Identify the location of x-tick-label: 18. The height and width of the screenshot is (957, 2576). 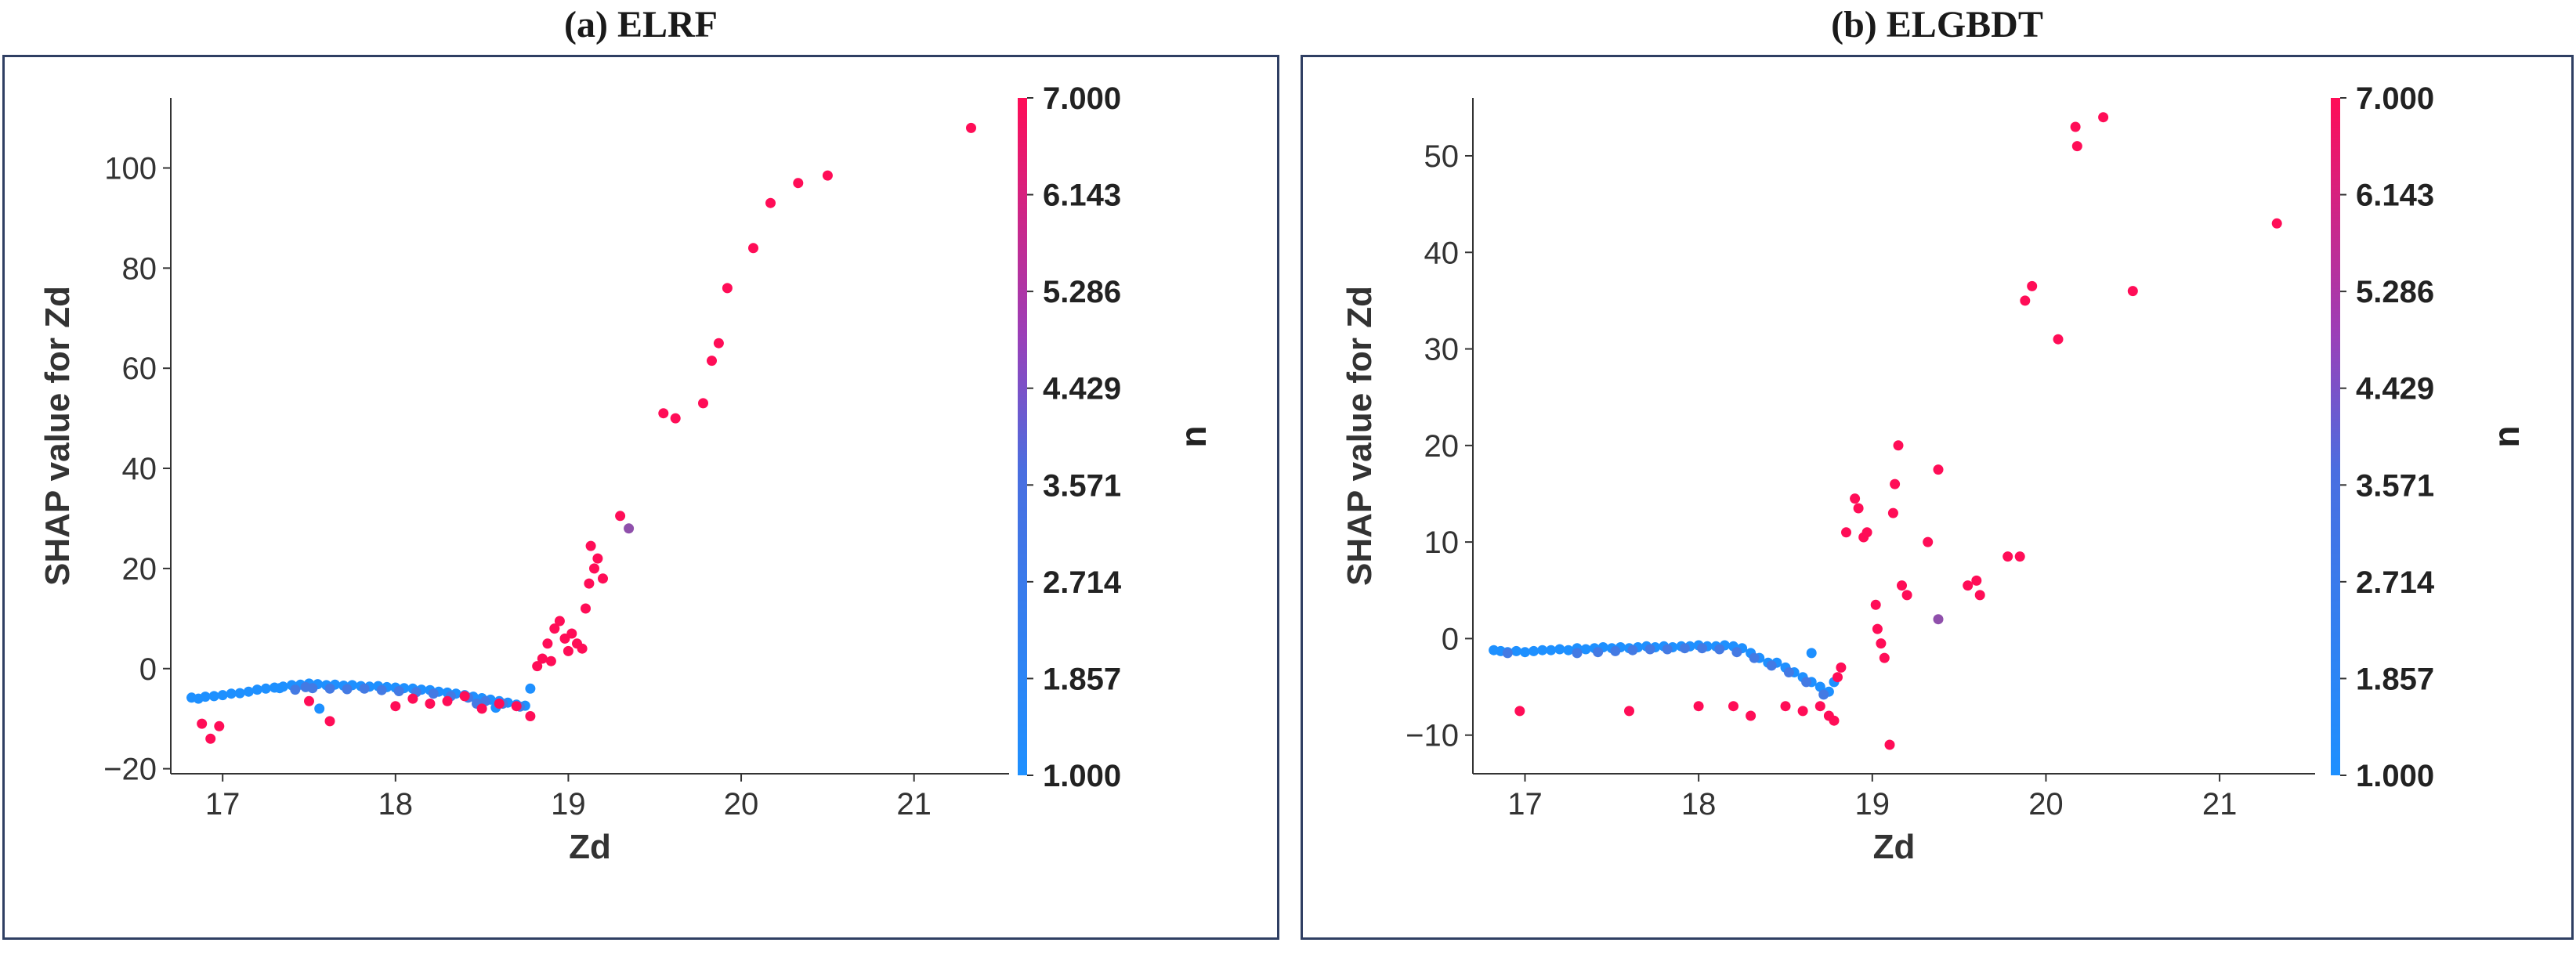
(396, 805).